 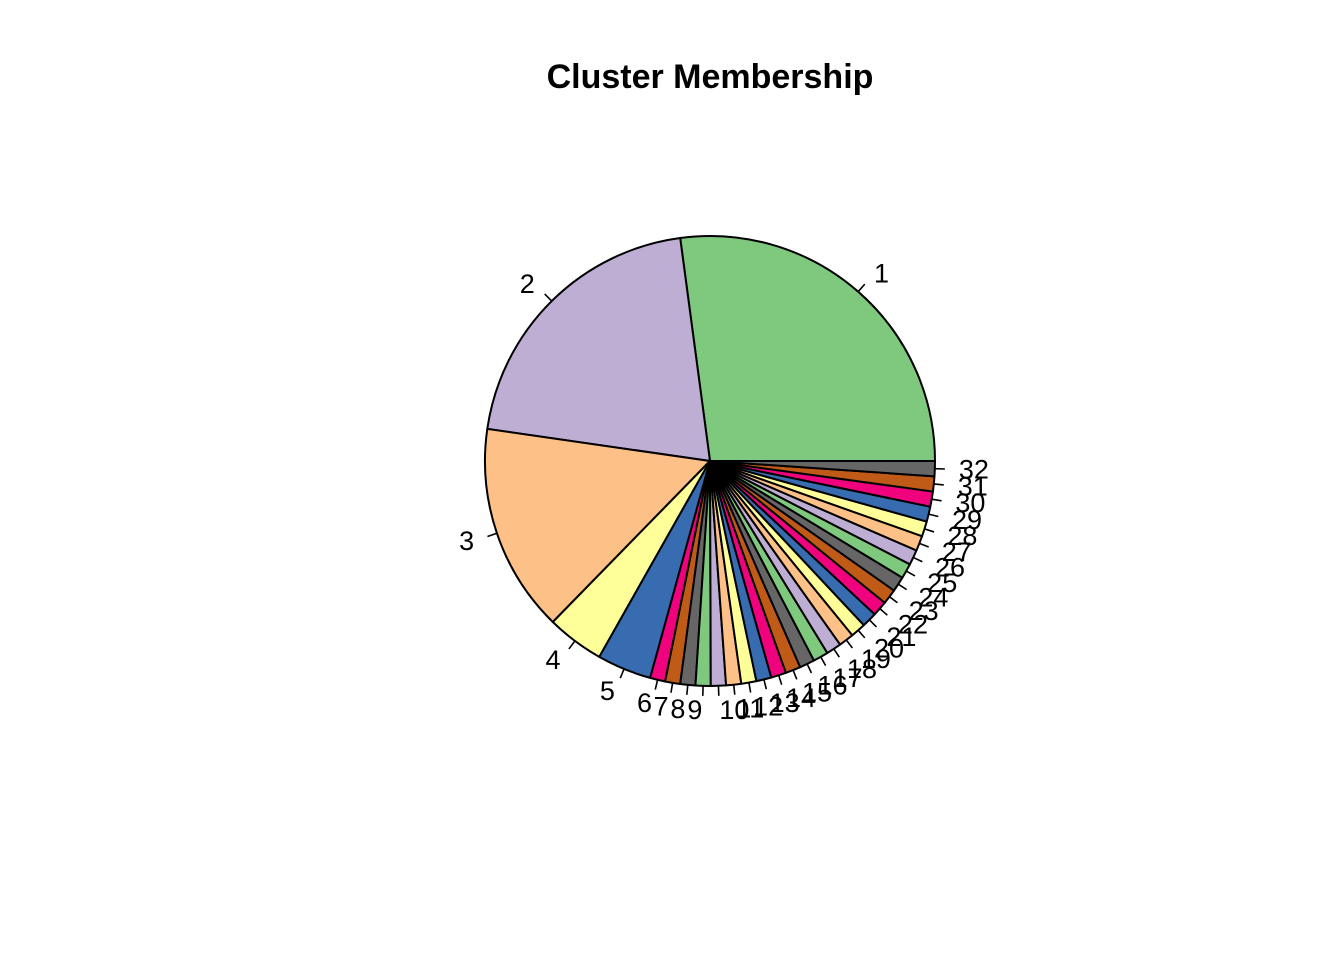 What do you see at coordinates (974, 469) in the screenshot?
I see `pie-label-32: 32` at bounding box center [974, 469].